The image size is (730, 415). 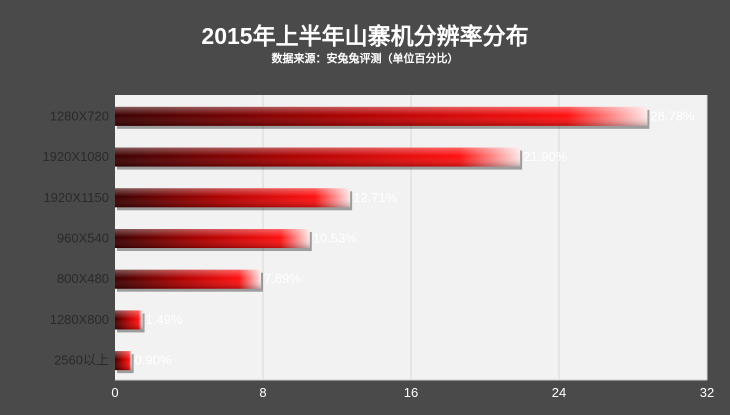 I want to click on value-label: 12.71%, so click(x=375, y=197).